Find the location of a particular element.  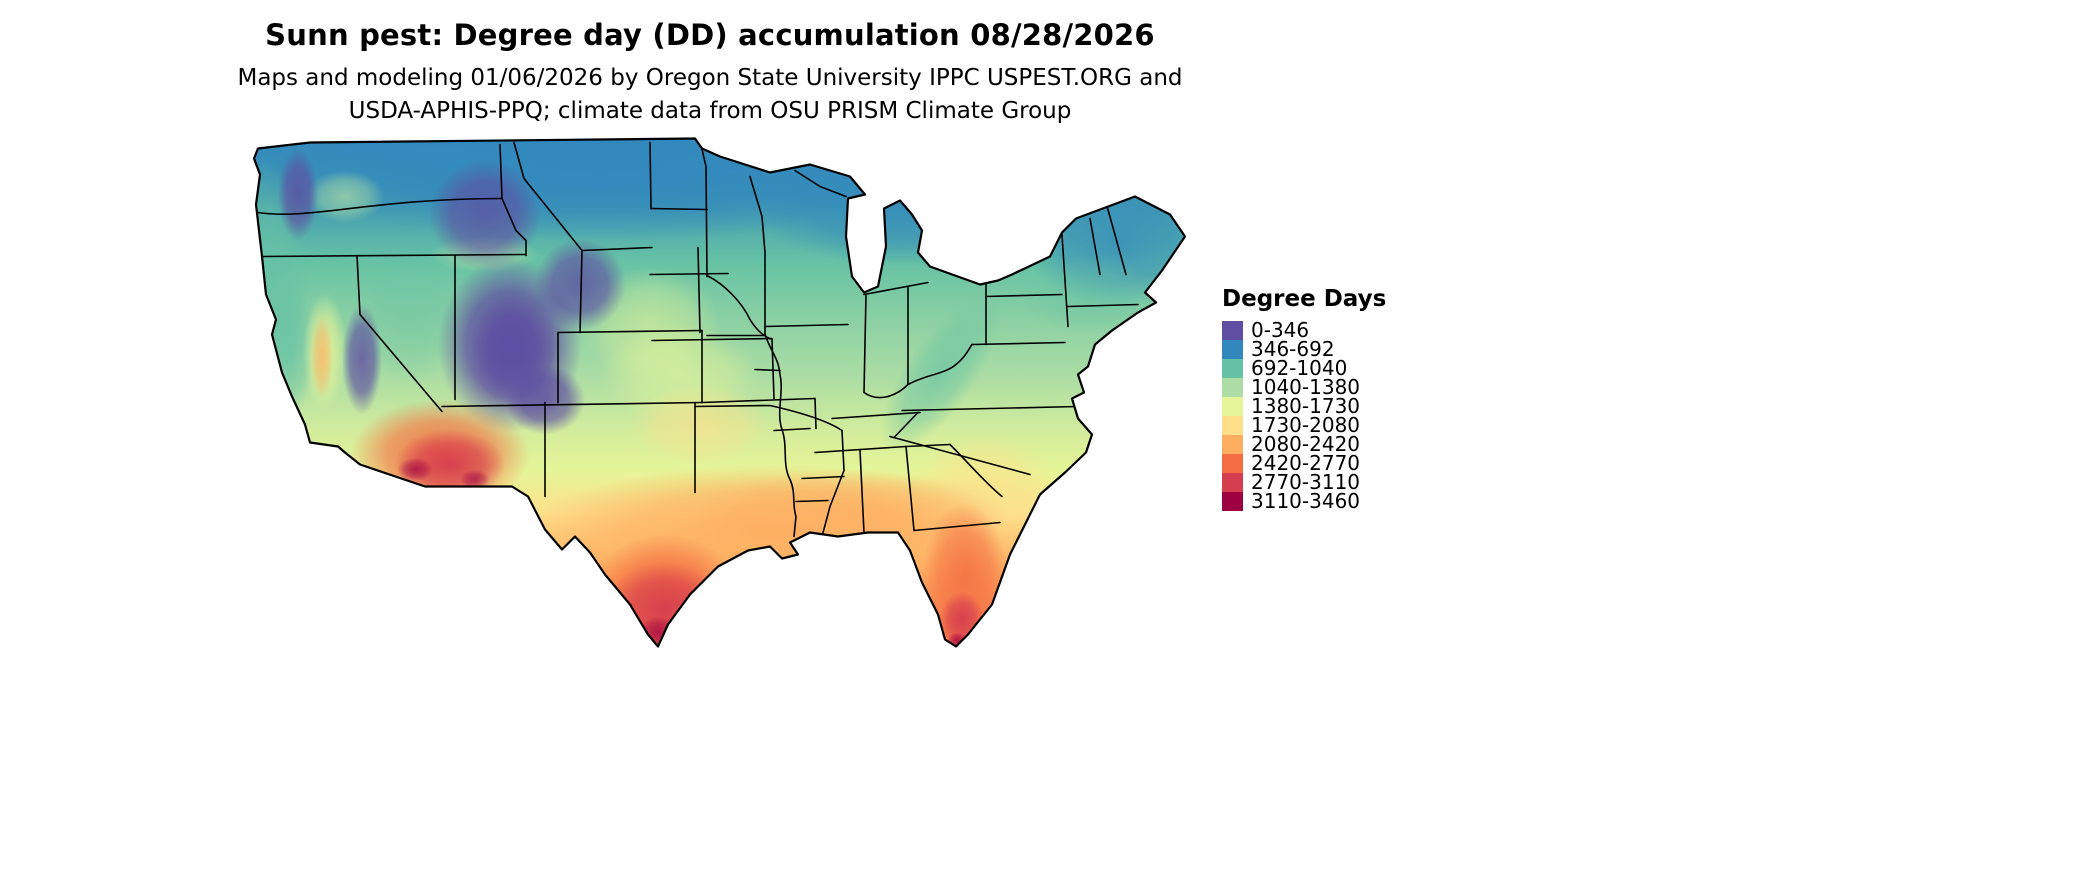

legend-item: 3110-3460 is located at coordinates (1332, 501).